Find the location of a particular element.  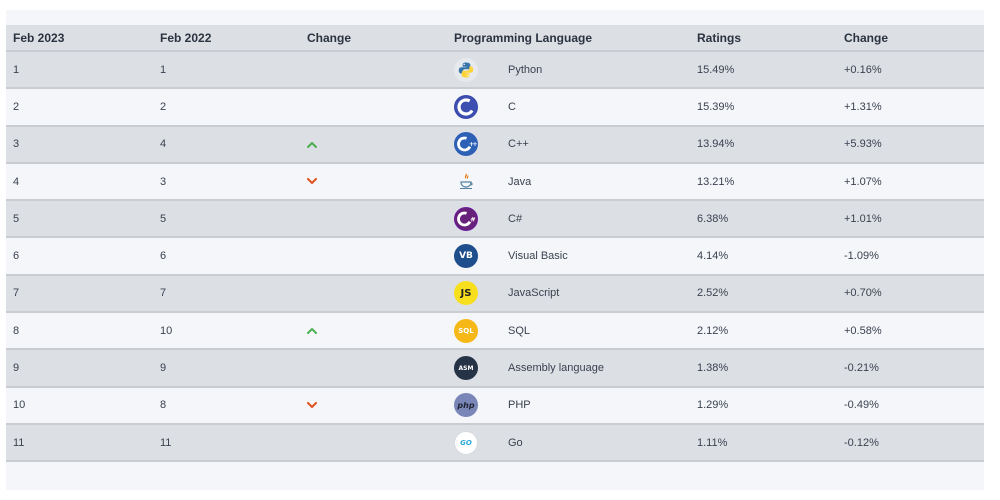

rating-change-value: +1.31% is located at coordinates (863, 106).